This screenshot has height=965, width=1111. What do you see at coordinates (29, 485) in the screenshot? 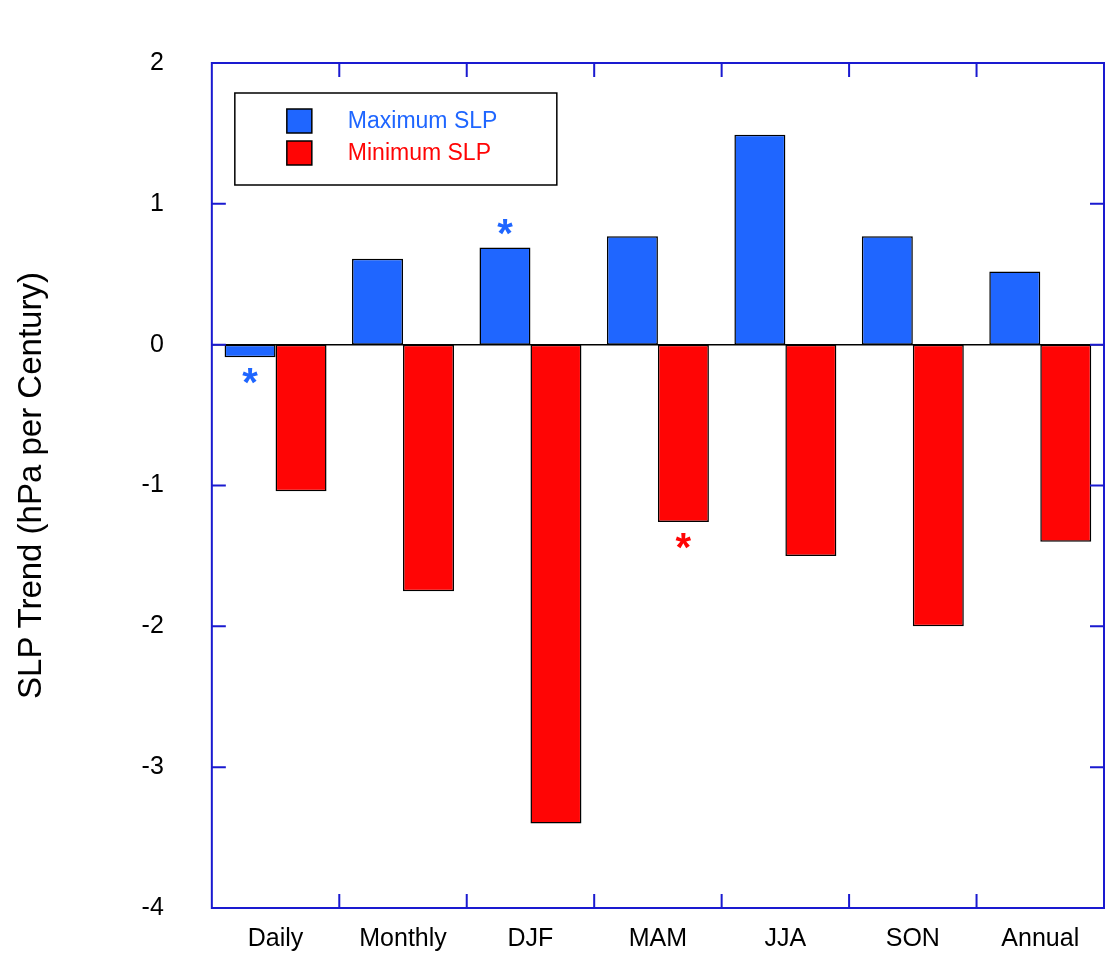
I see `y-axis-title: SLP Trend (hPa per Century)` at bounding box center [29, 485].